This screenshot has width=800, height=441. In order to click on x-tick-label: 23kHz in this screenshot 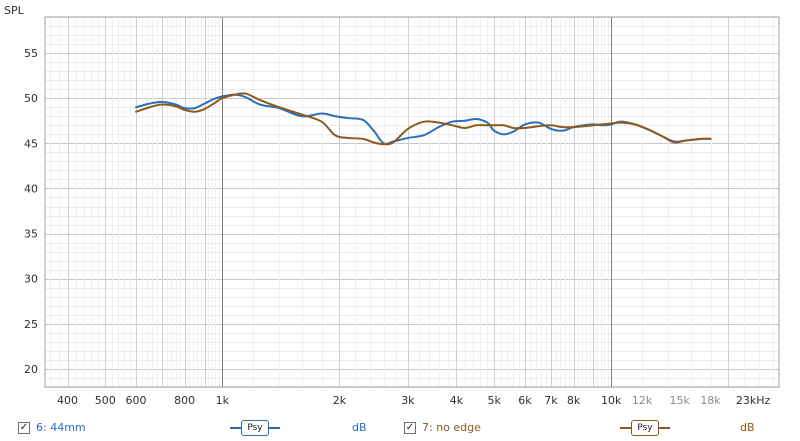, I will do `click(753, 400)`.